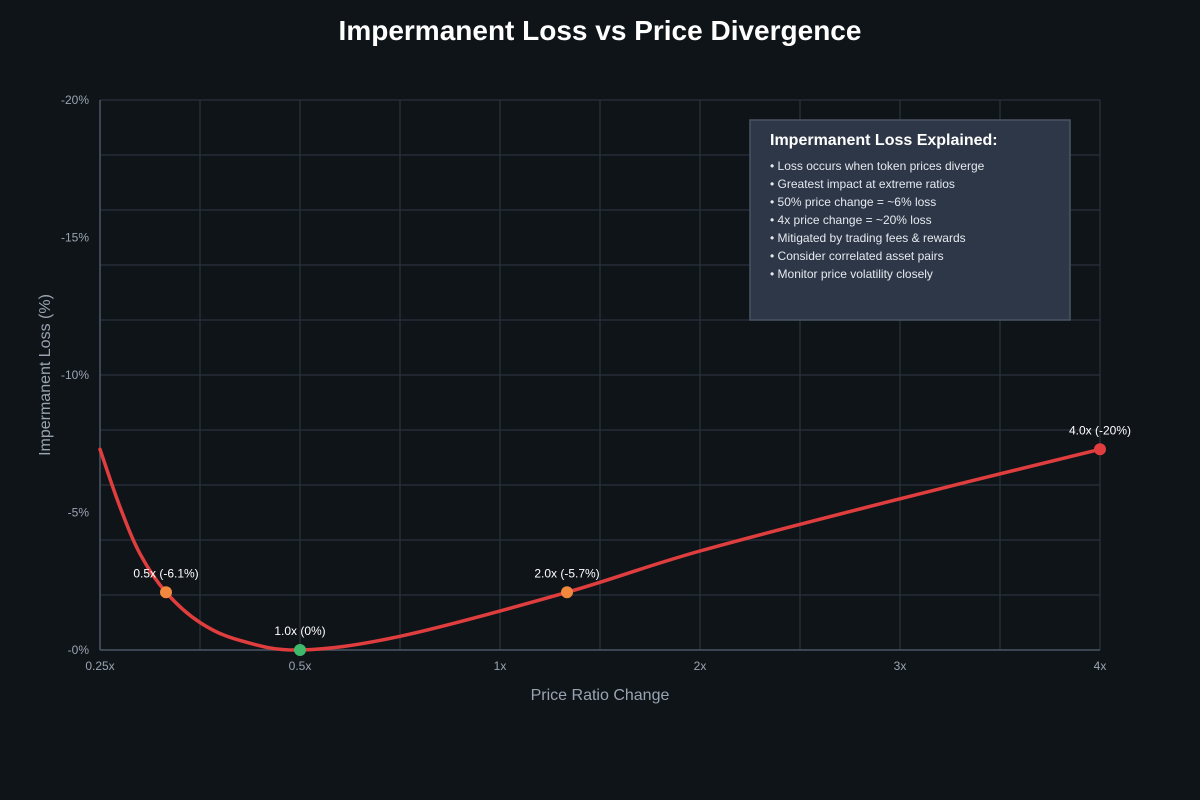 Image resolution: width=1200 pixels, height=800 pixels. I want to click on info-box-item: • 50% price change = ~6% loss, so click(853, 202).